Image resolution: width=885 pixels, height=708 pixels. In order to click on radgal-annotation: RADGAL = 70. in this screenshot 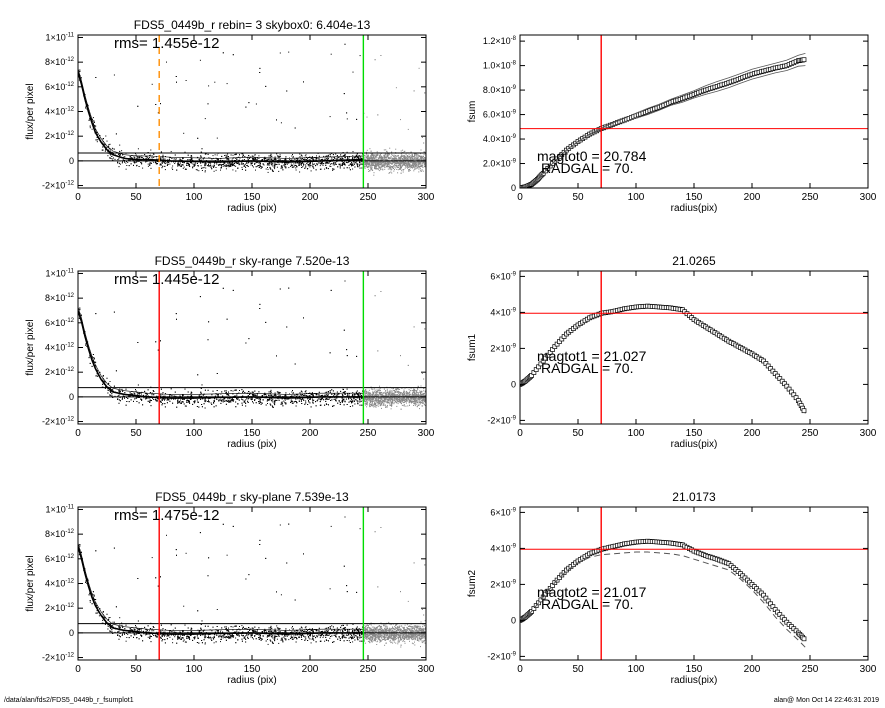, I will do `click(587, 168)`.